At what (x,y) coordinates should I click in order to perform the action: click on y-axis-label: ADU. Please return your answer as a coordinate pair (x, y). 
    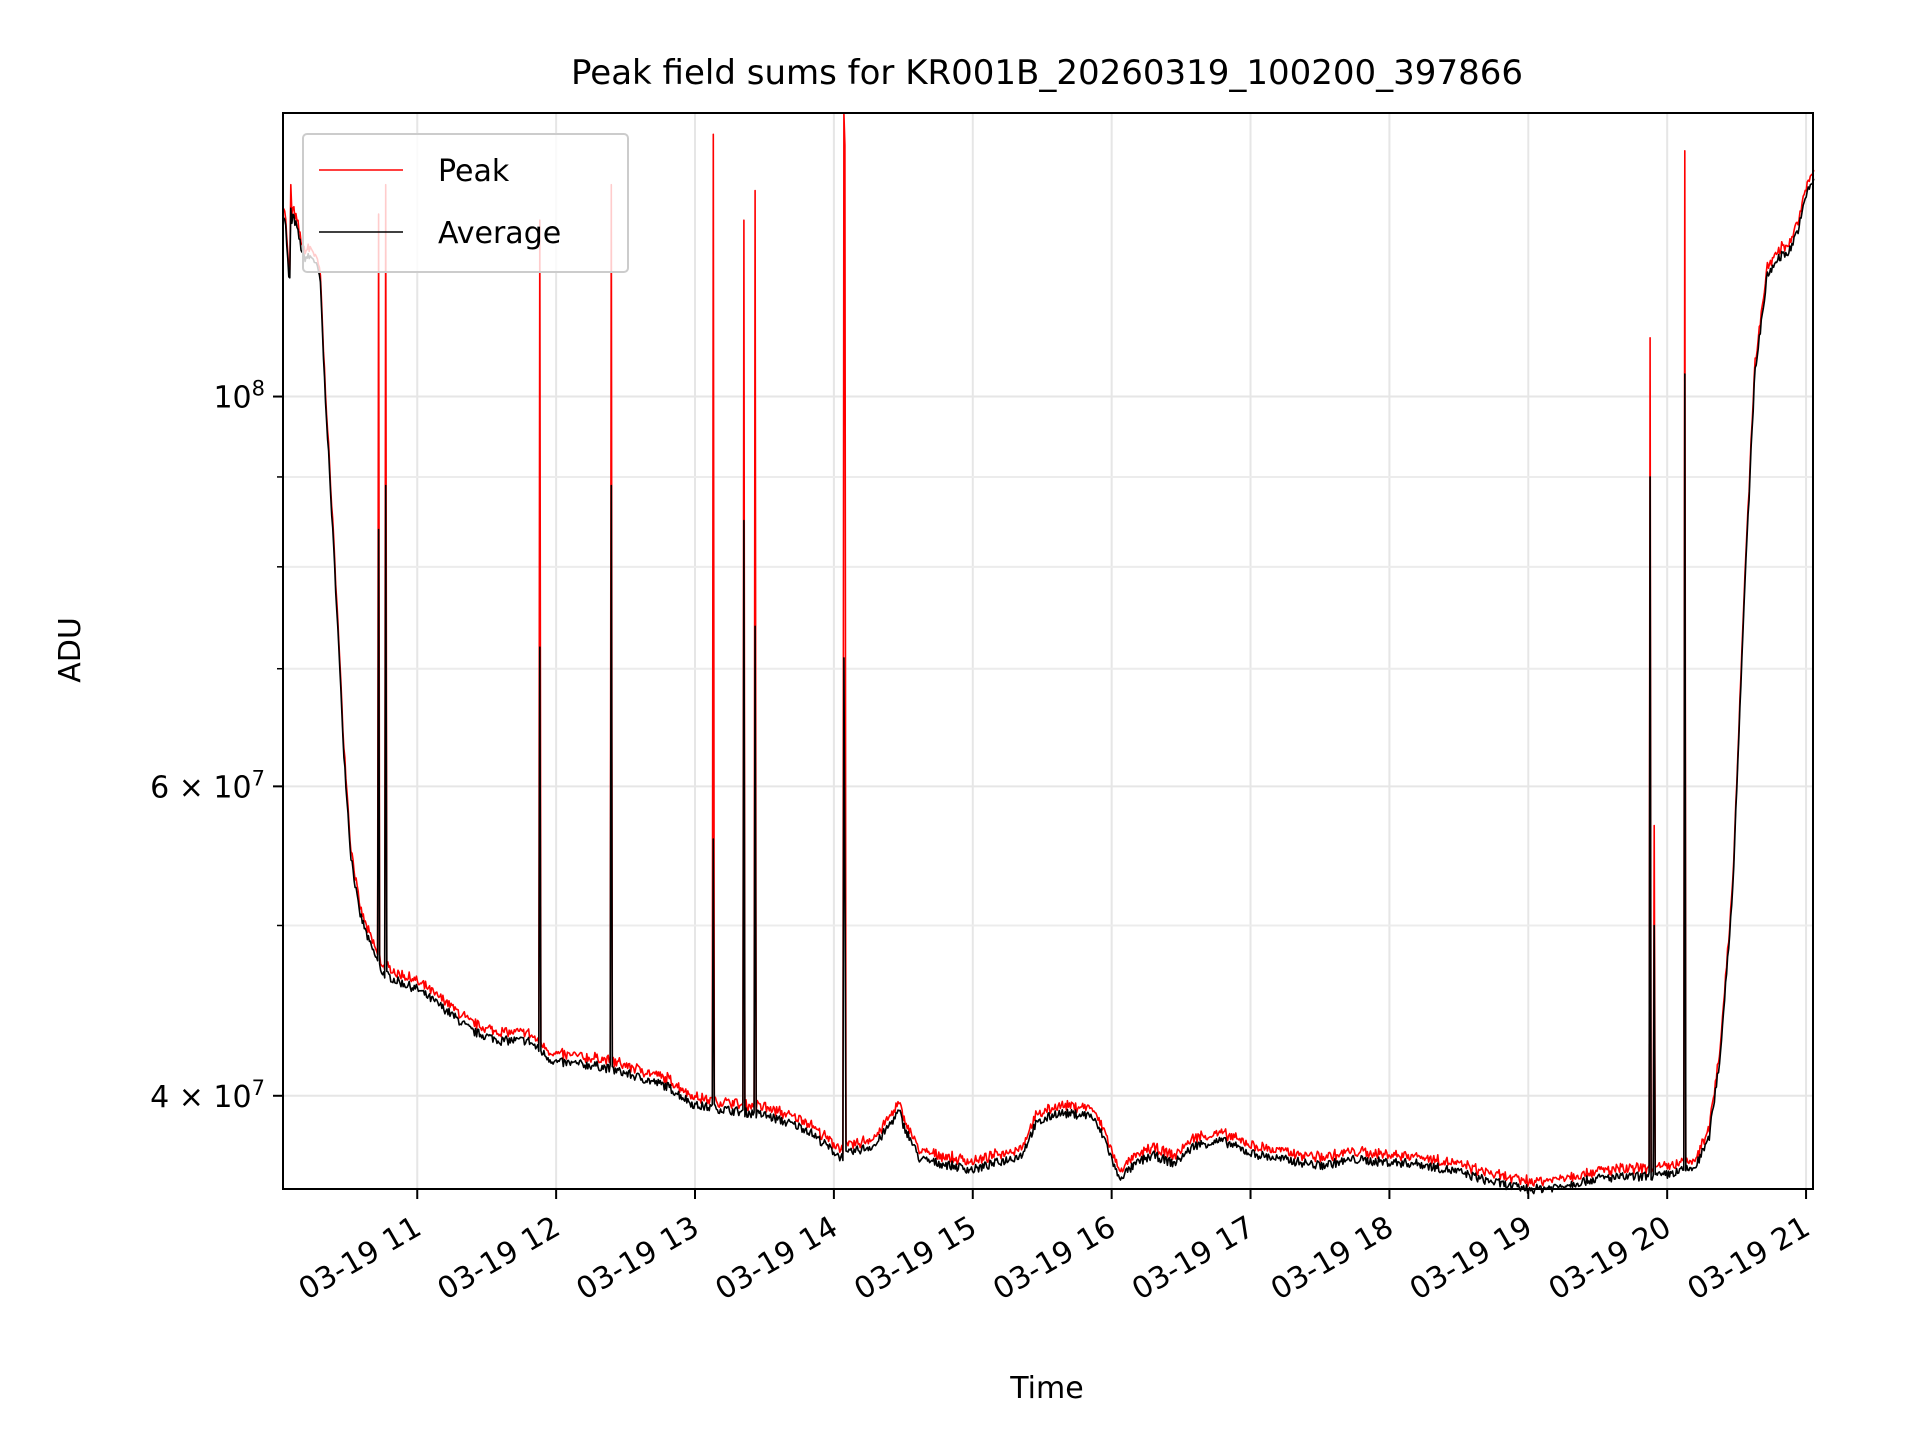
    Looking at the image, I should click on (70, 650).